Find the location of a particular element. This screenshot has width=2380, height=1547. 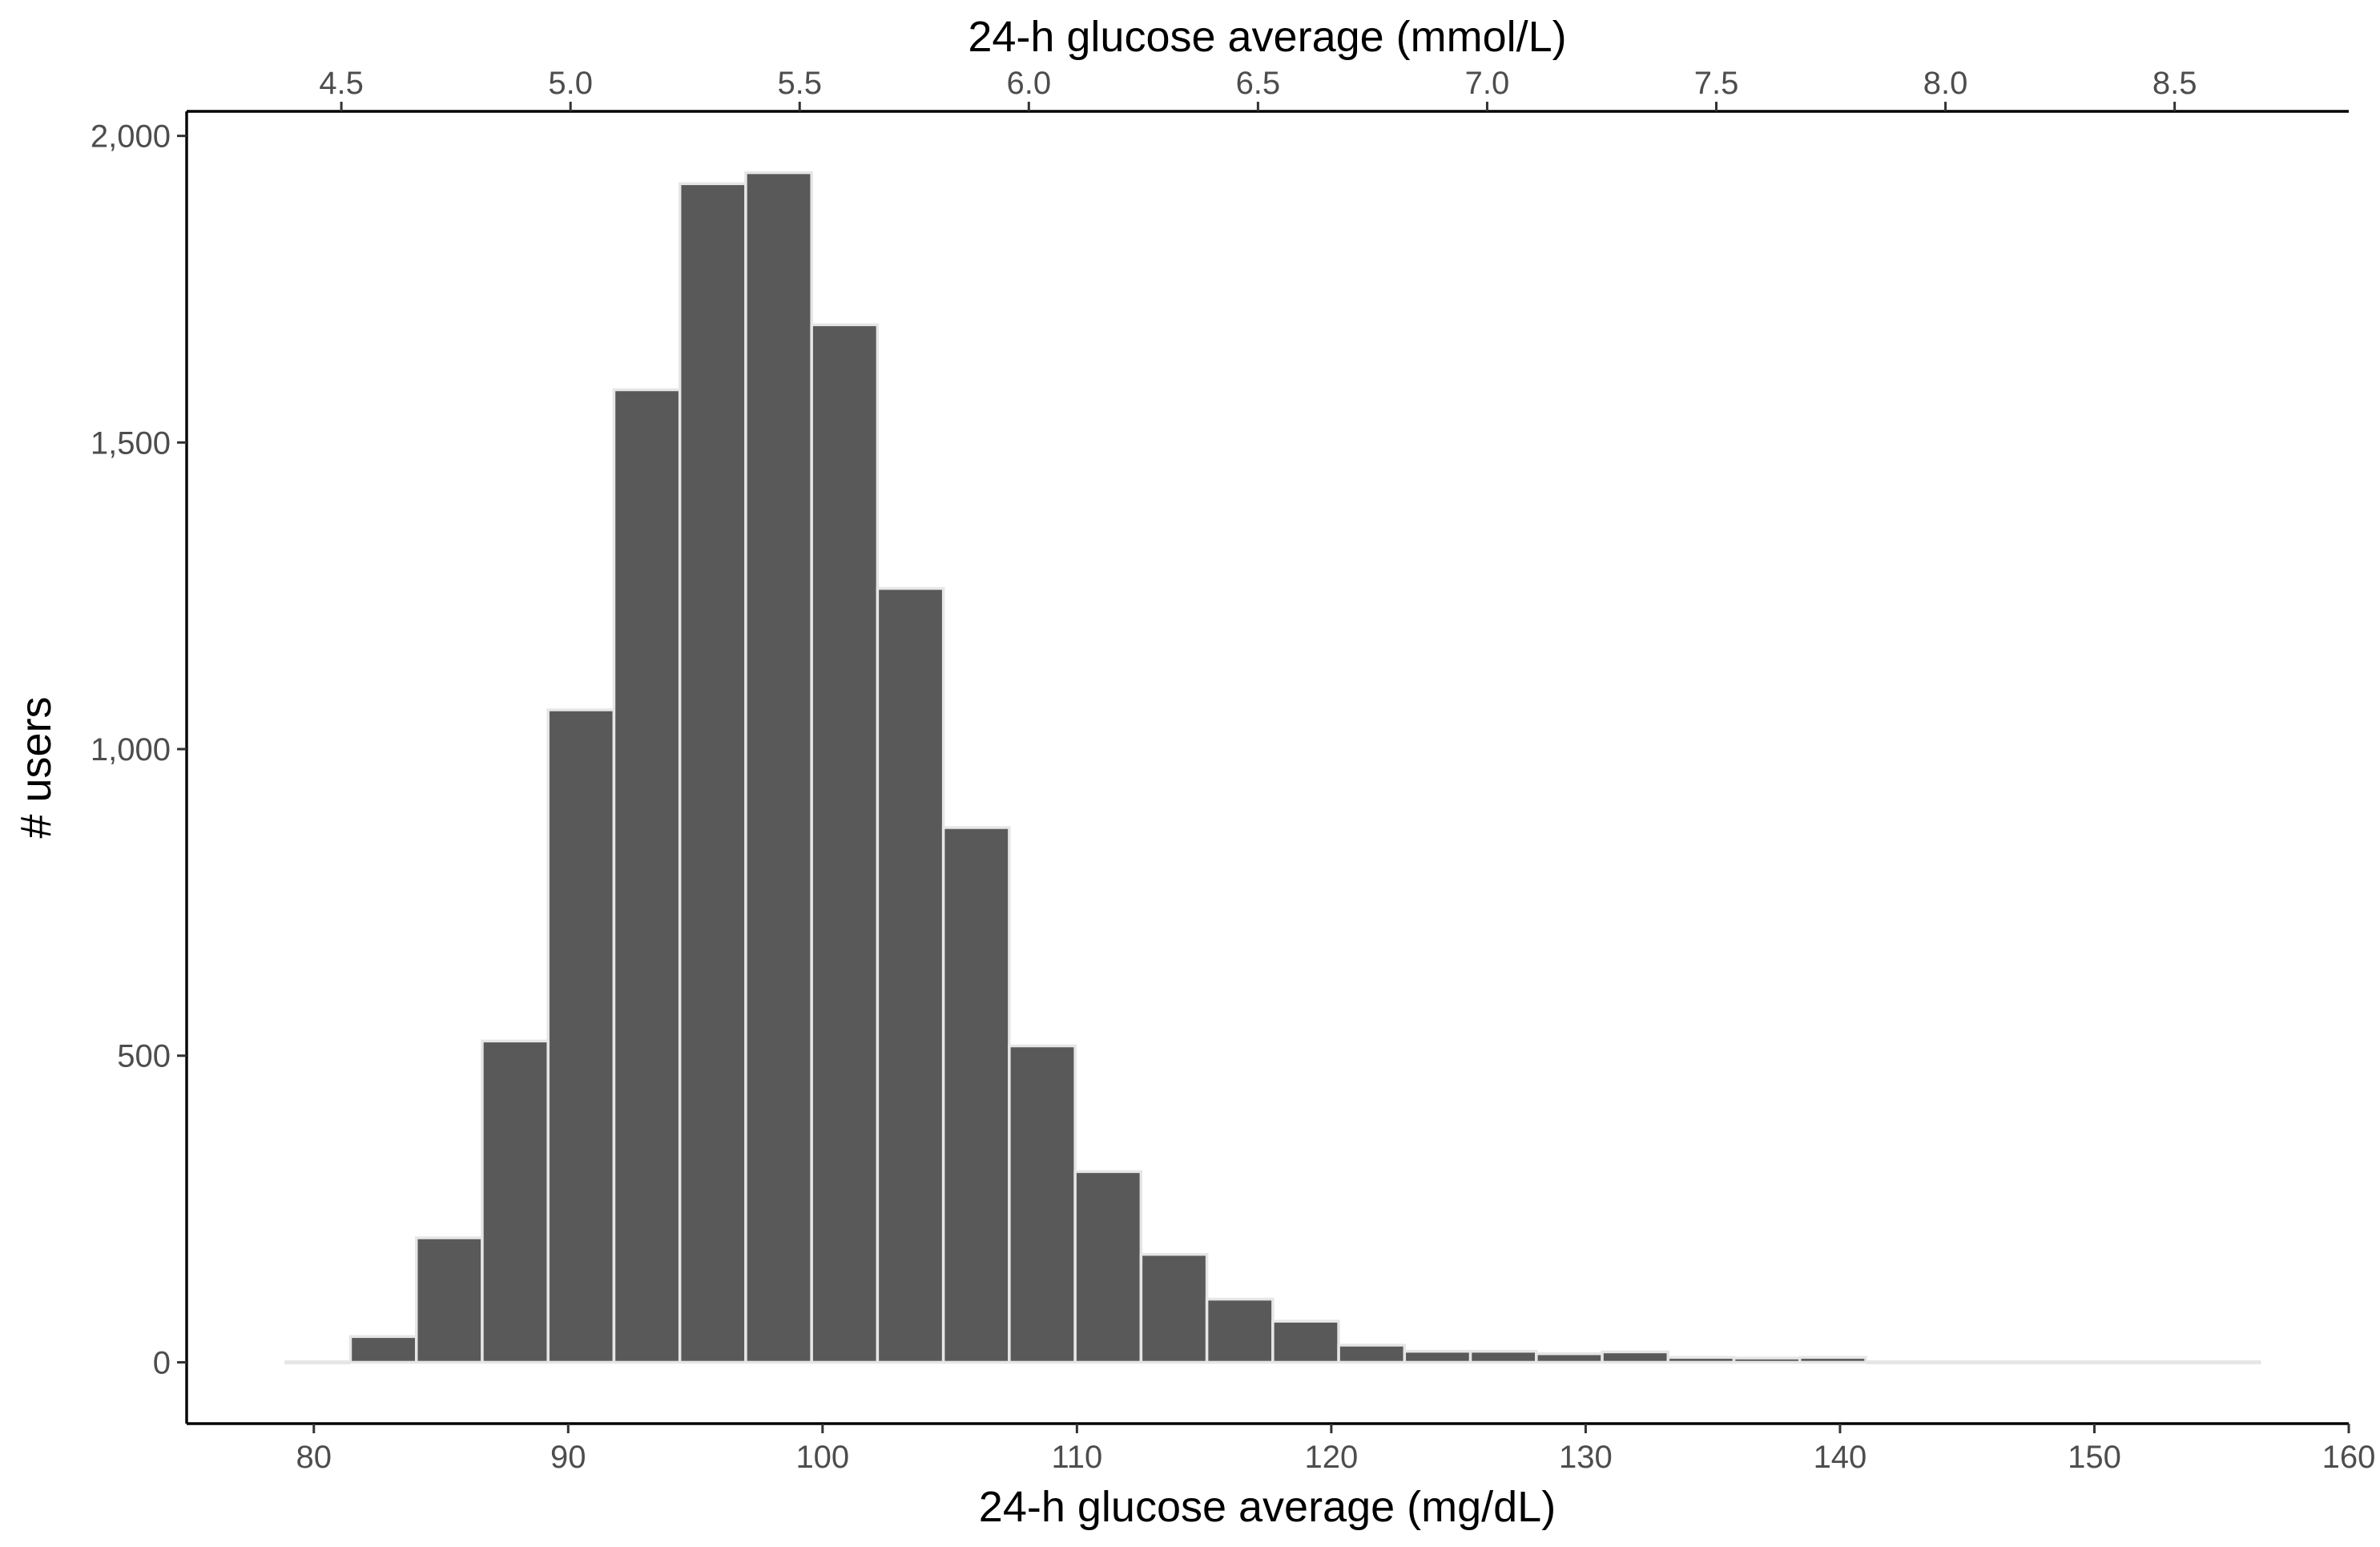

x-tick-label: 130 is located at coordinates (1586, 1457).